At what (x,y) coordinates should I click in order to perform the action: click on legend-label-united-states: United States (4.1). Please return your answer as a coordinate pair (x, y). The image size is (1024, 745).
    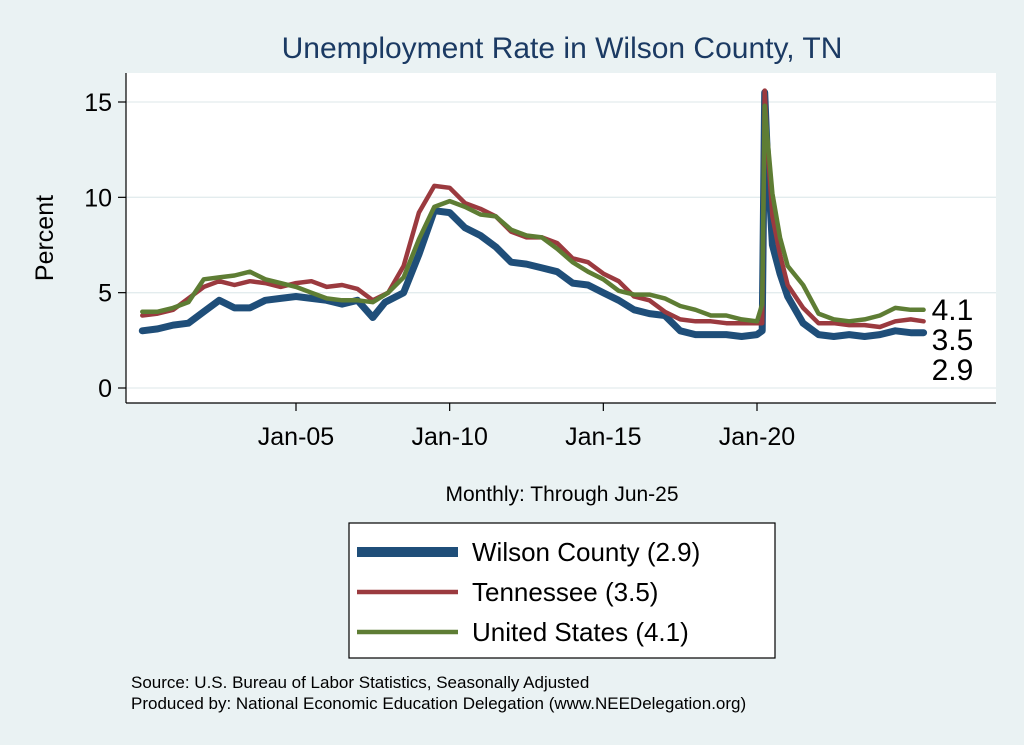
    Looking at the image, I should click on (580, 632).